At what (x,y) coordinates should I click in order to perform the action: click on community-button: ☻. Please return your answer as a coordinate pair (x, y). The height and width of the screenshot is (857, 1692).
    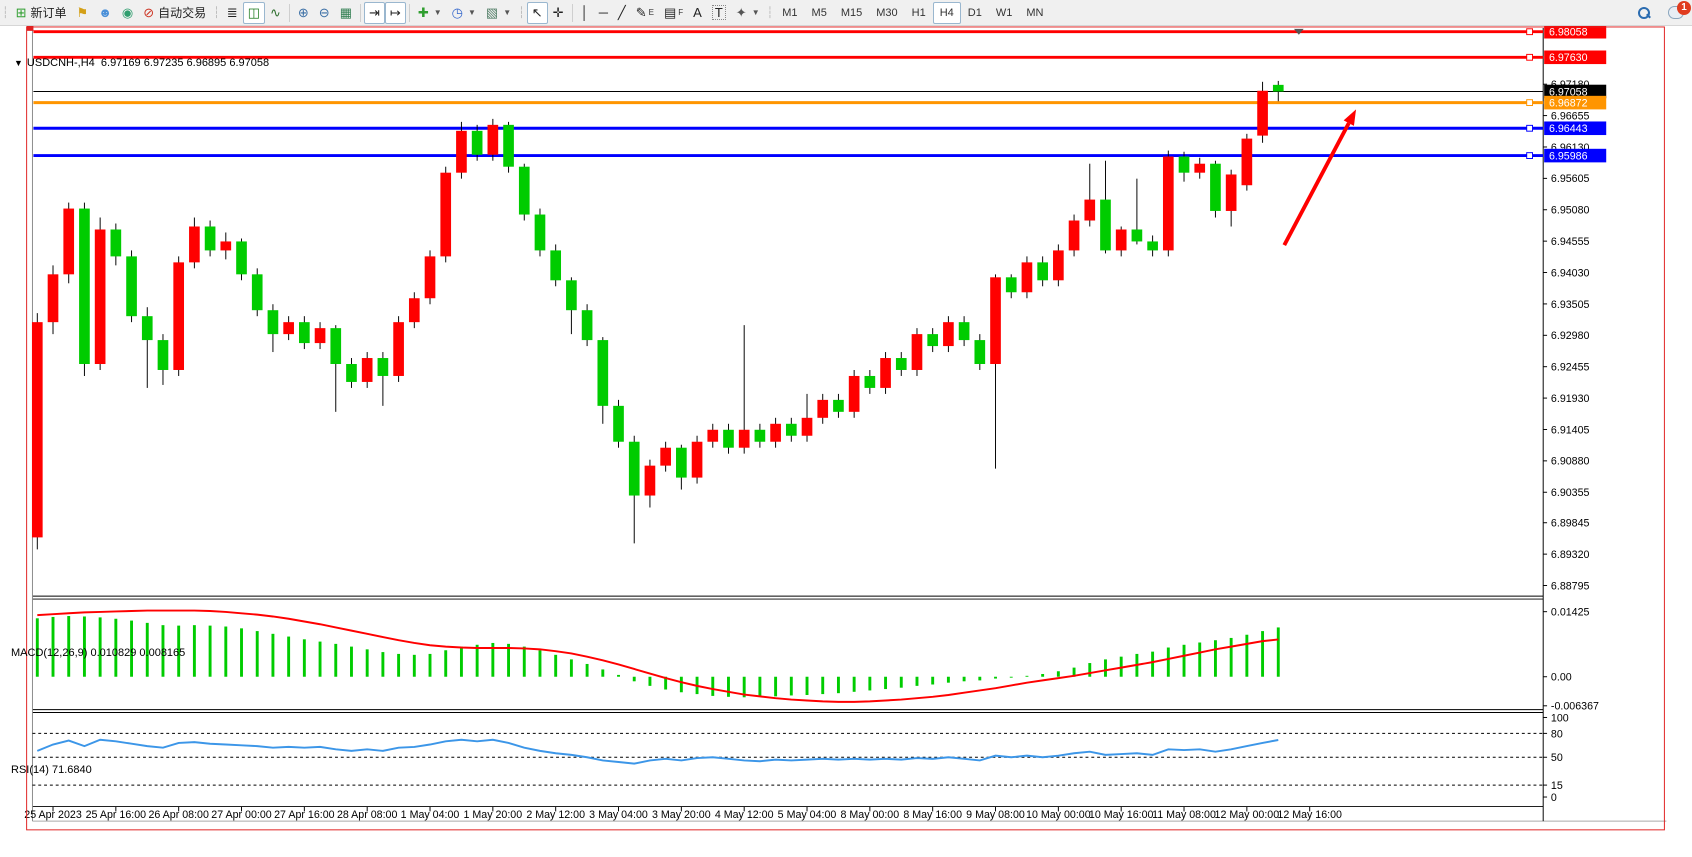
    Looking at the image, I should click on (105, 13).